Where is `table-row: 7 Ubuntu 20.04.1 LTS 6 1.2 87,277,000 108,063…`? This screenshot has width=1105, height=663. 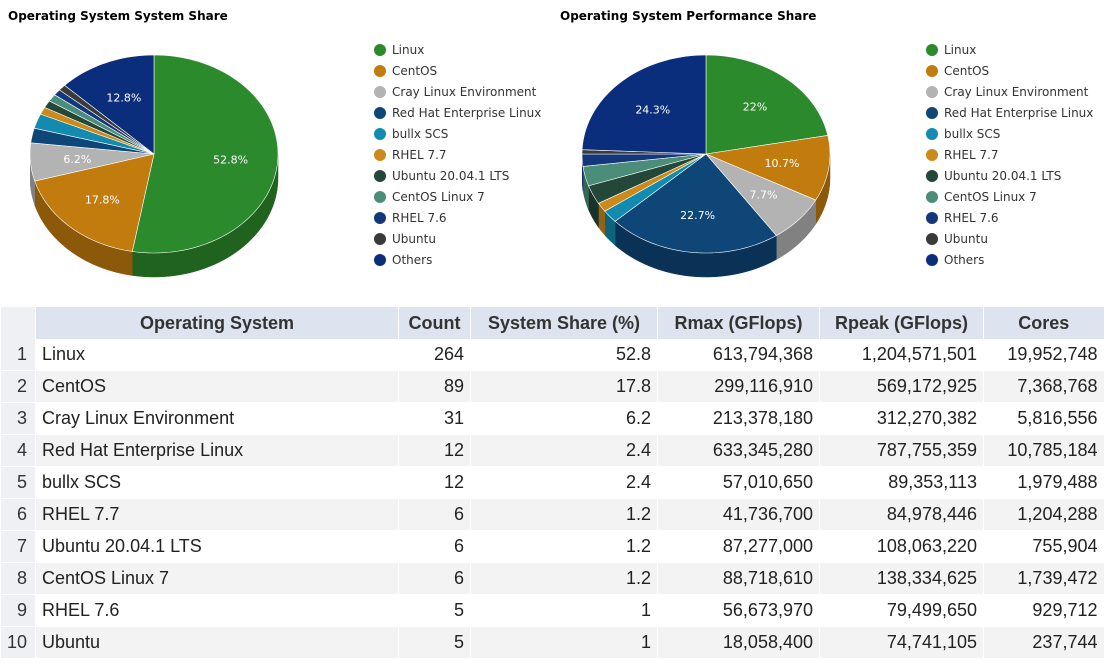
table-row: 7 Ubuntu 20.04.1 LTS 6 1.2 87,277,000 108,063… is located at coordinates (552, 546).